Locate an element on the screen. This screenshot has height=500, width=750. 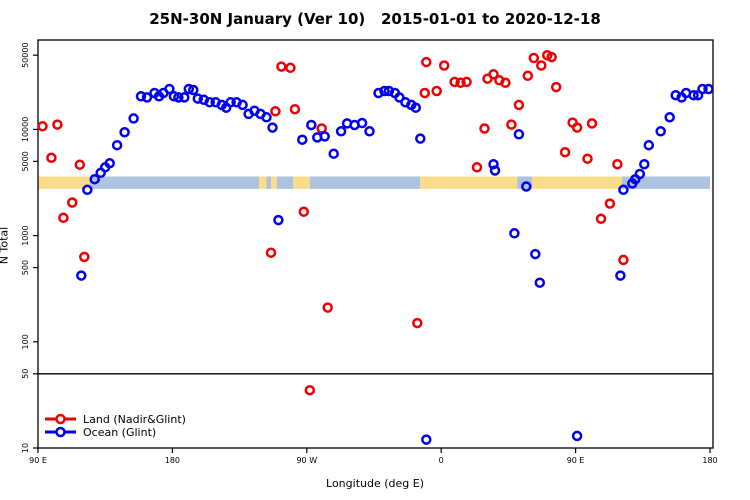
legend-label: Ocean (Glint) is located at coordinates (119, 432).